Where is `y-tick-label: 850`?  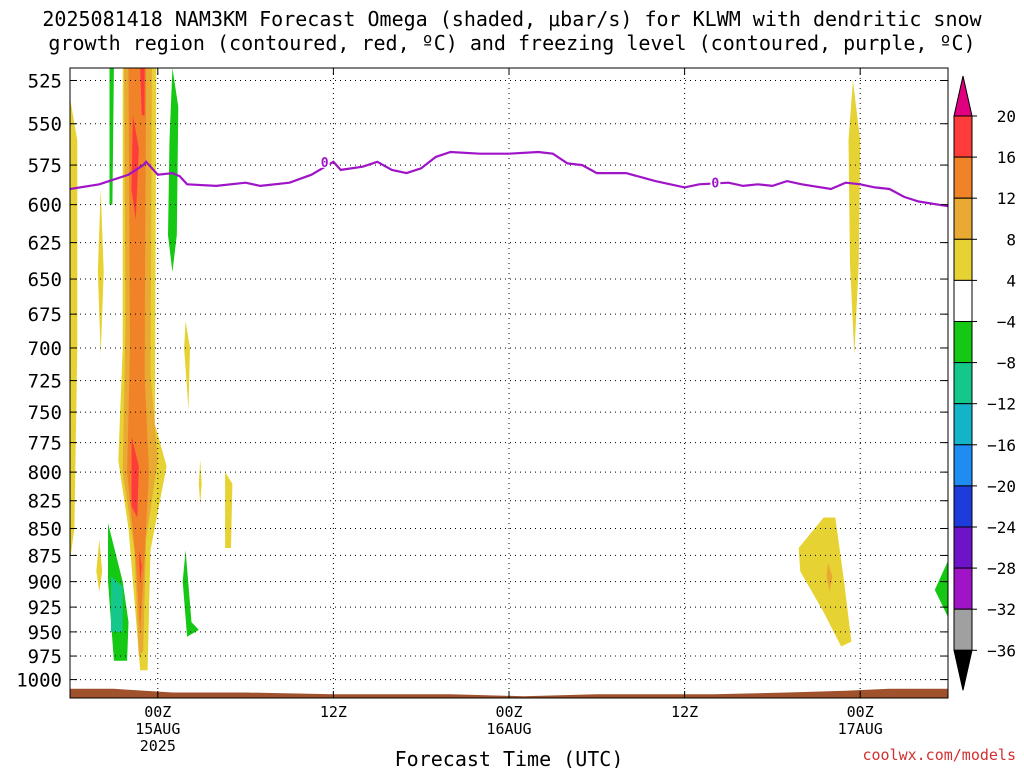 y-tick-label: 850 is located at coordinates (45, 529).